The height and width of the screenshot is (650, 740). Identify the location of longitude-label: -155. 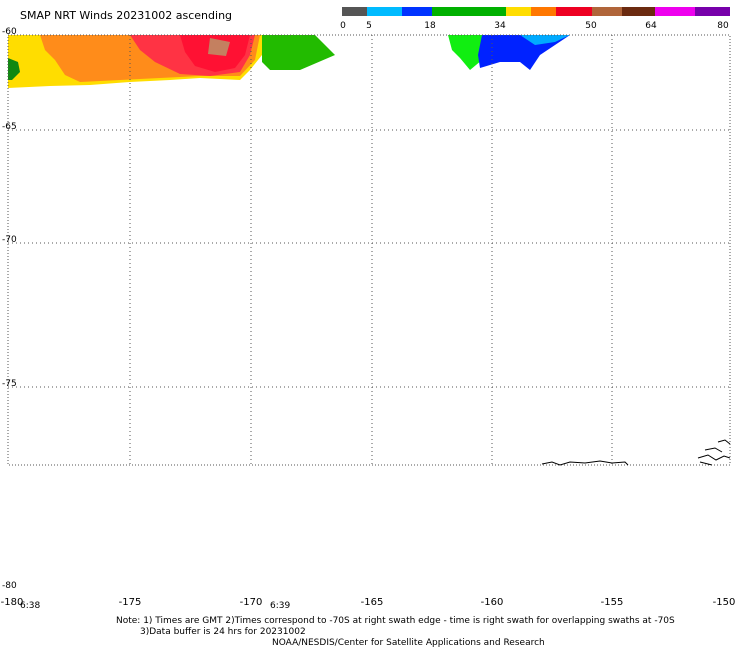
(612, 602).